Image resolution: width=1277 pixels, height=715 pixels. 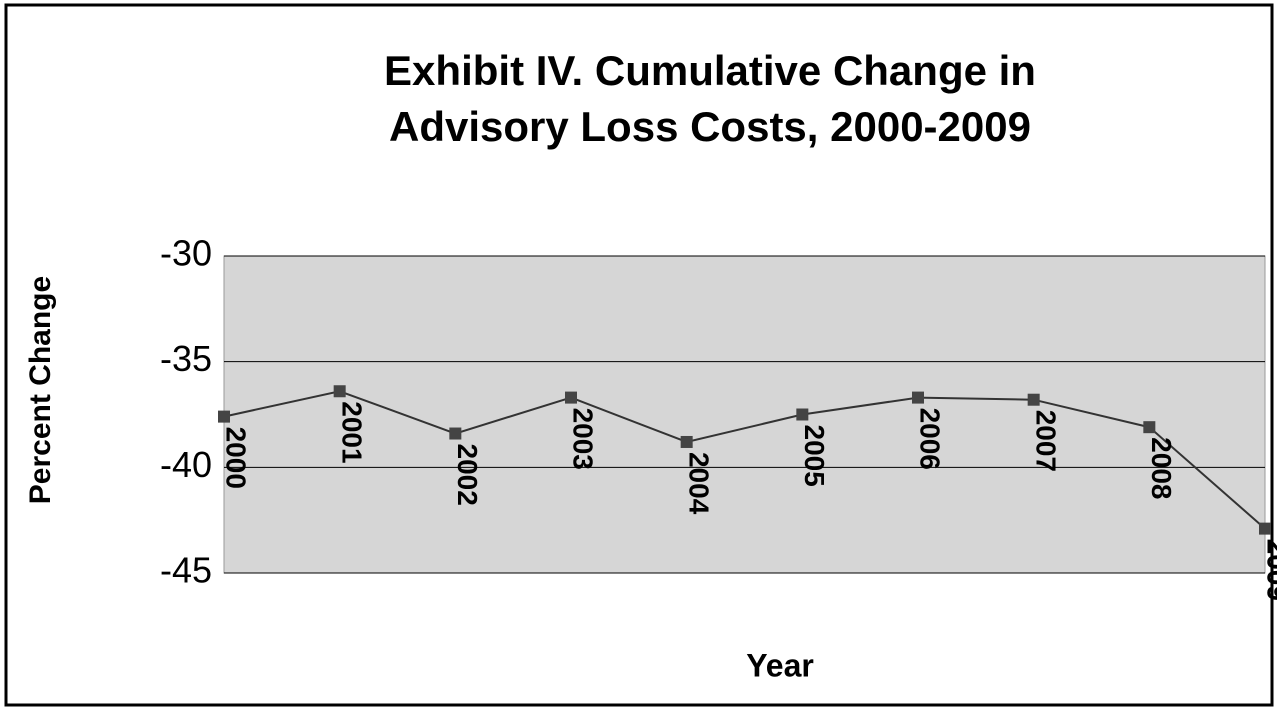 I want to click on category-label: 2008, so click(x=1161, y=468).